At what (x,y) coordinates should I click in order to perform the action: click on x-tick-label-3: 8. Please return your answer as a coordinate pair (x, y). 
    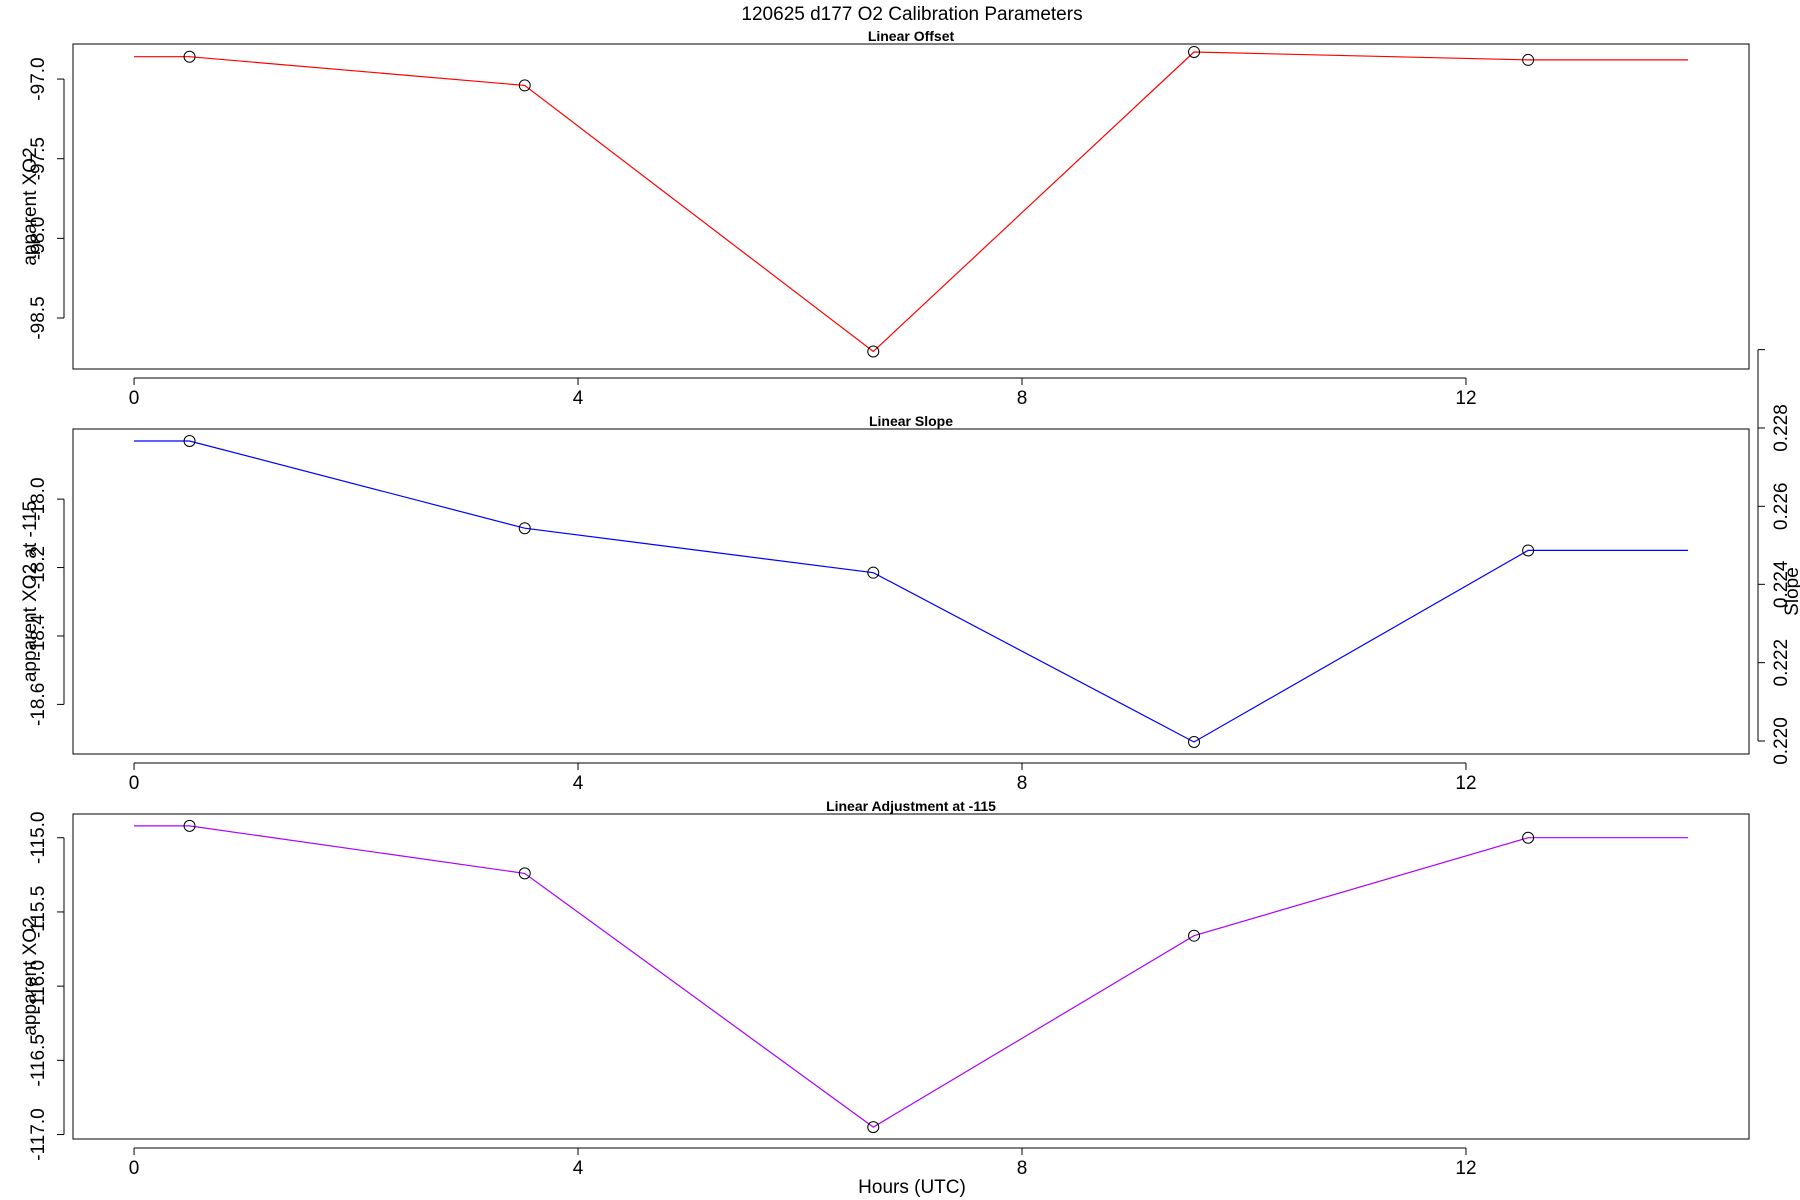
    Looking at the image, I should click on (1022, 1168).